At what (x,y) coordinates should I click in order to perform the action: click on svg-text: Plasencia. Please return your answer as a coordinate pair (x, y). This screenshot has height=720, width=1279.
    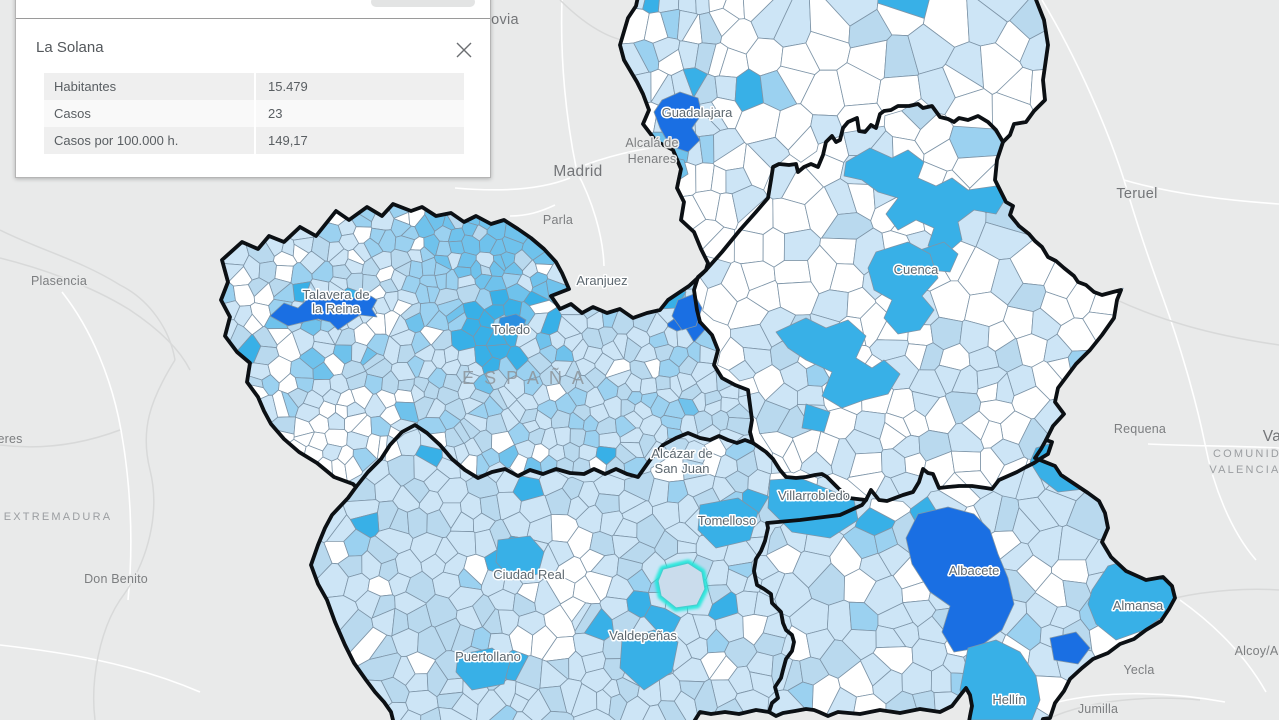
    Looking at the image, I should click on (59, 281).